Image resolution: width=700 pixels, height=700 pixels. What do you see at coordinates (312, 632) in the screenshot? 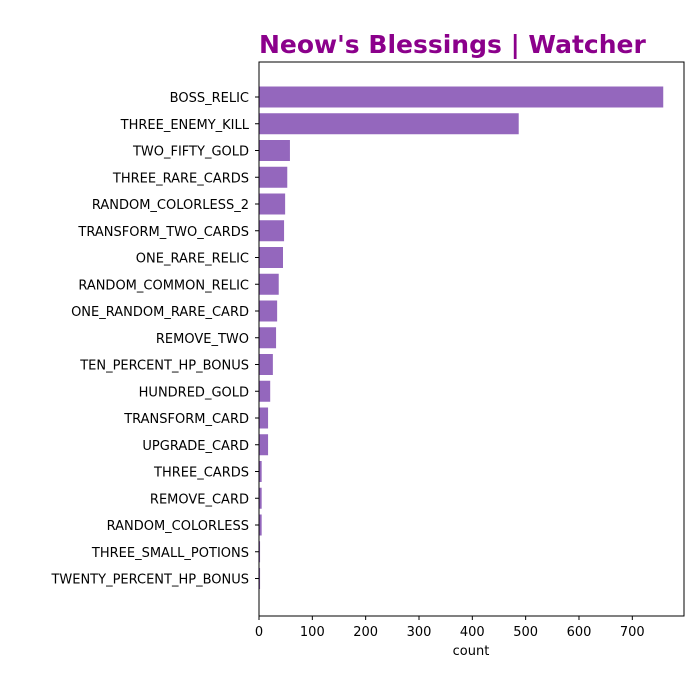
I see `x-tick-label: 100` at bounding box center [312, 632].